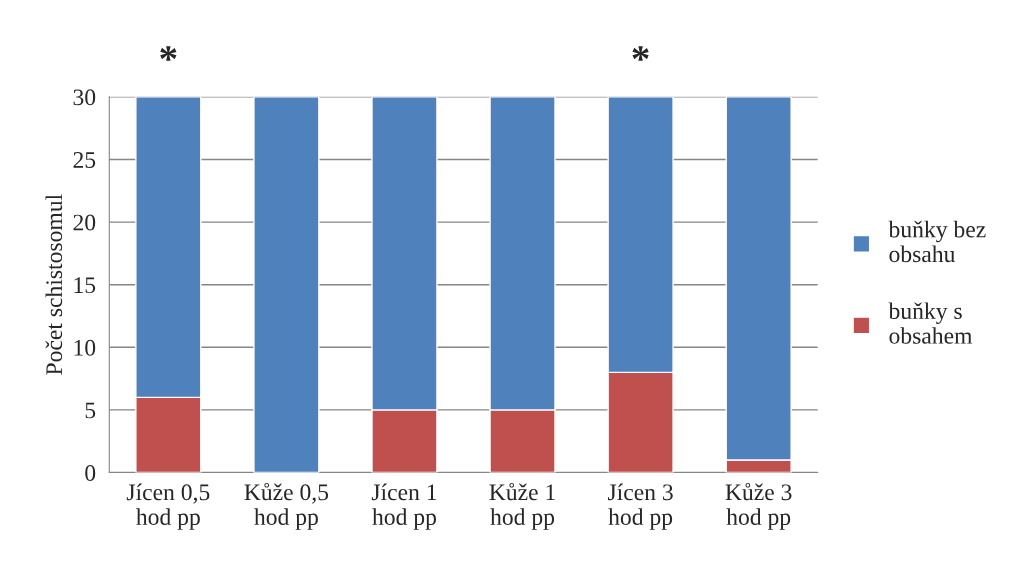  What do you see at coordinates (84, 222) in the screenshot?
I see `y-tick-label: 20` at bounding box center [84, 222].